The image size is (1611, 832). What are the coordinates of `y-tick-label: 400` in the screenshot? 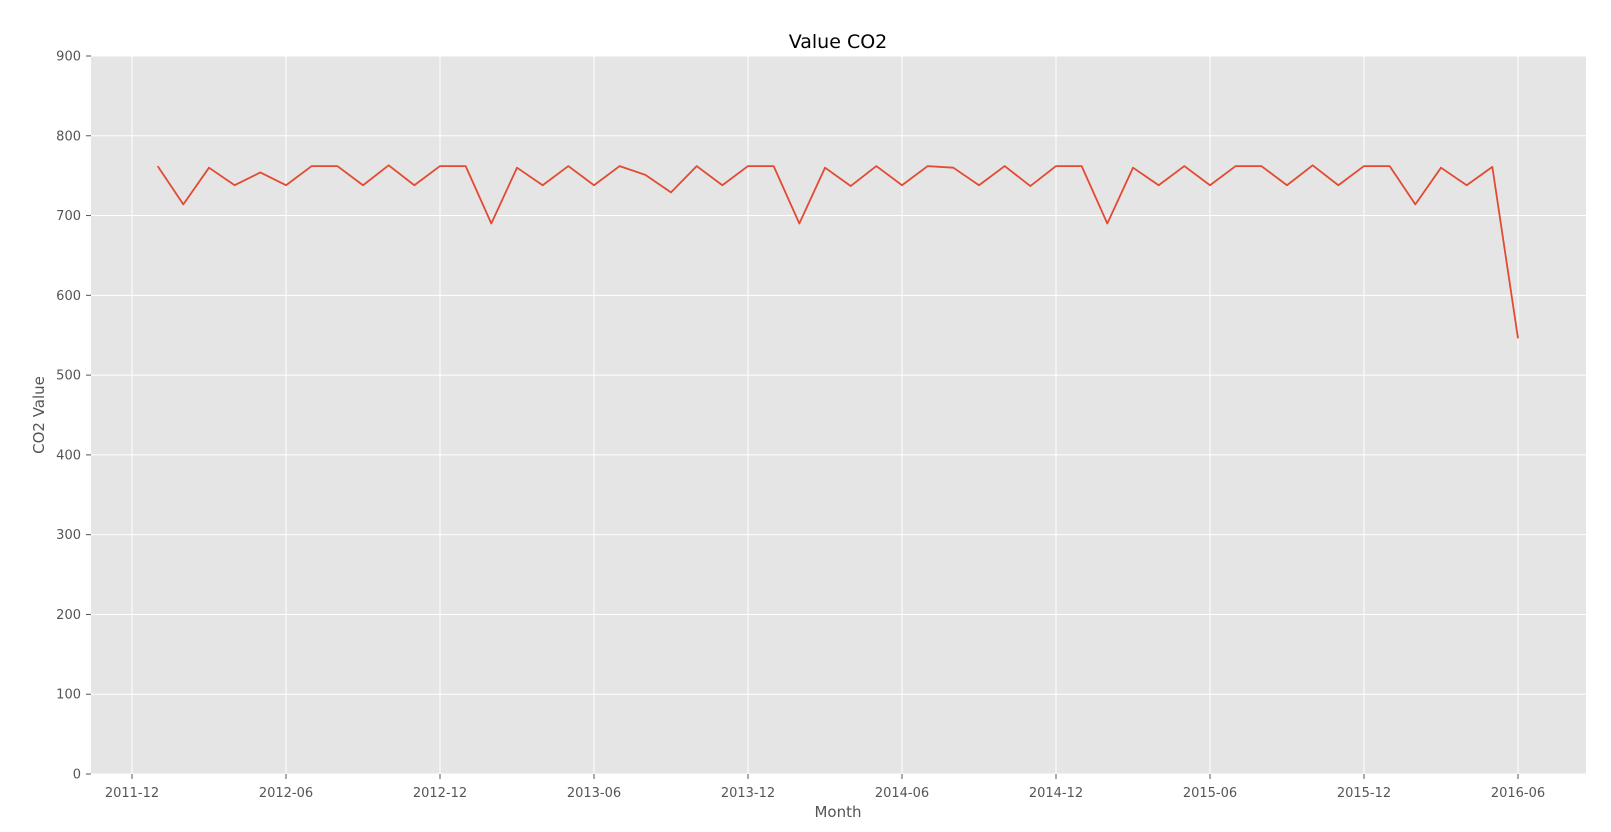 It's located at (68, 455).